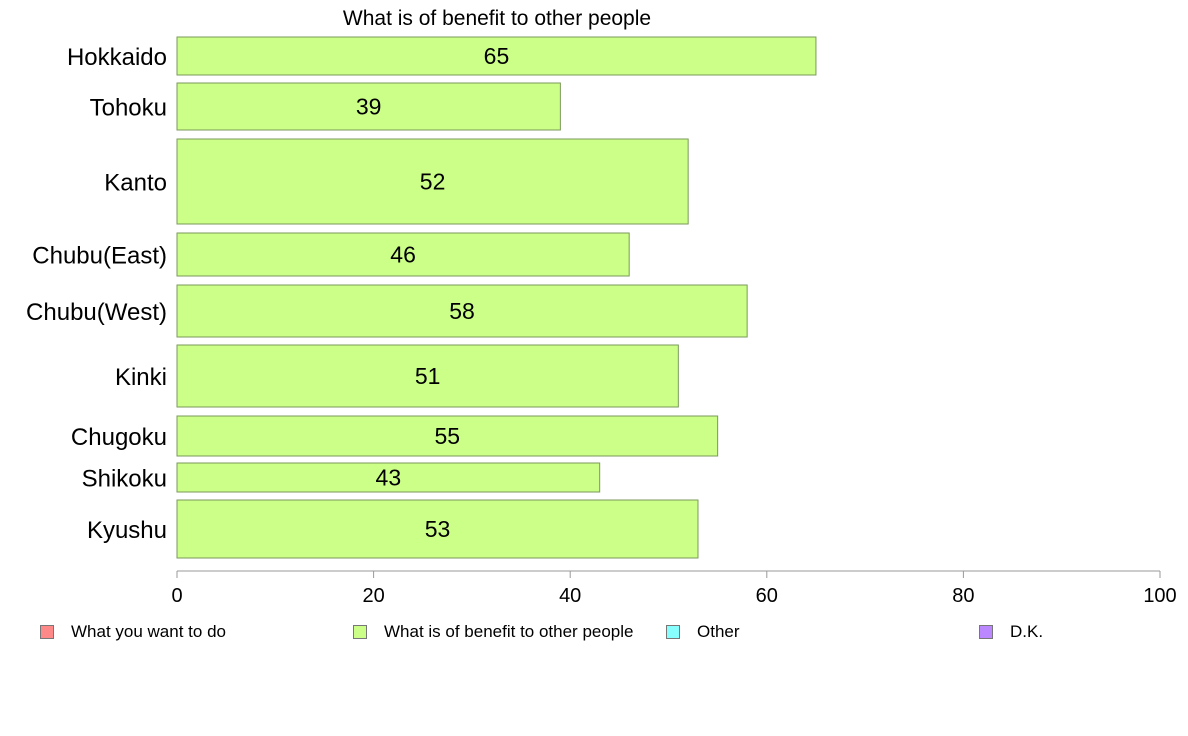 This screenshot has width=1188, height=736. I want to click on bar-hokkaido, so click(496, 56).